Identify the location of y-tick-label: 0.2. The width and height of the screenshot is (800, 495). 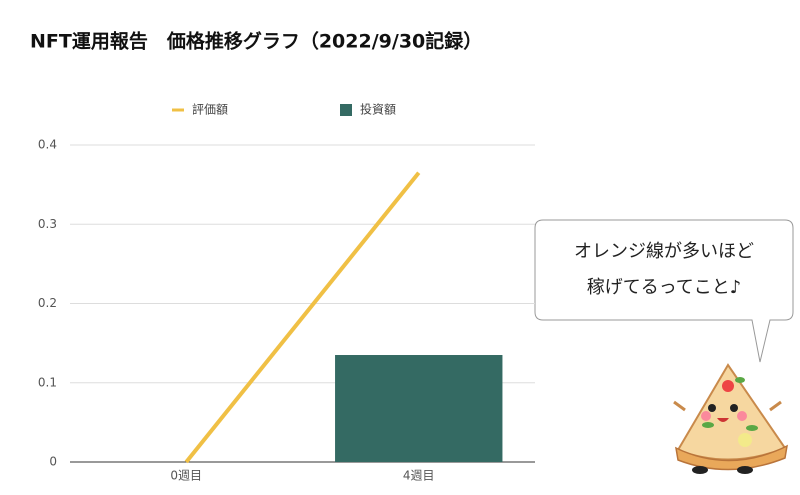
(47, 303).